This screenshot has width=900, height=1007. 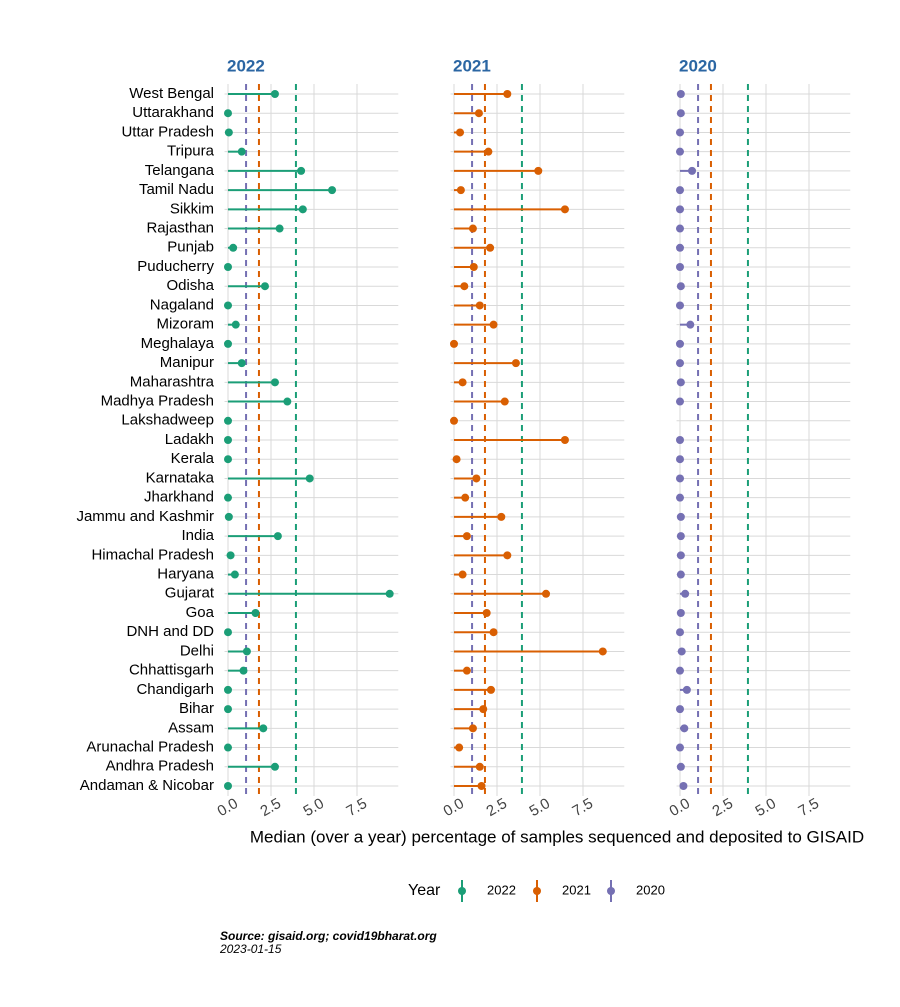 I want to click on y-tick-label: Chhattisgarh, so click(x=171, y=670).